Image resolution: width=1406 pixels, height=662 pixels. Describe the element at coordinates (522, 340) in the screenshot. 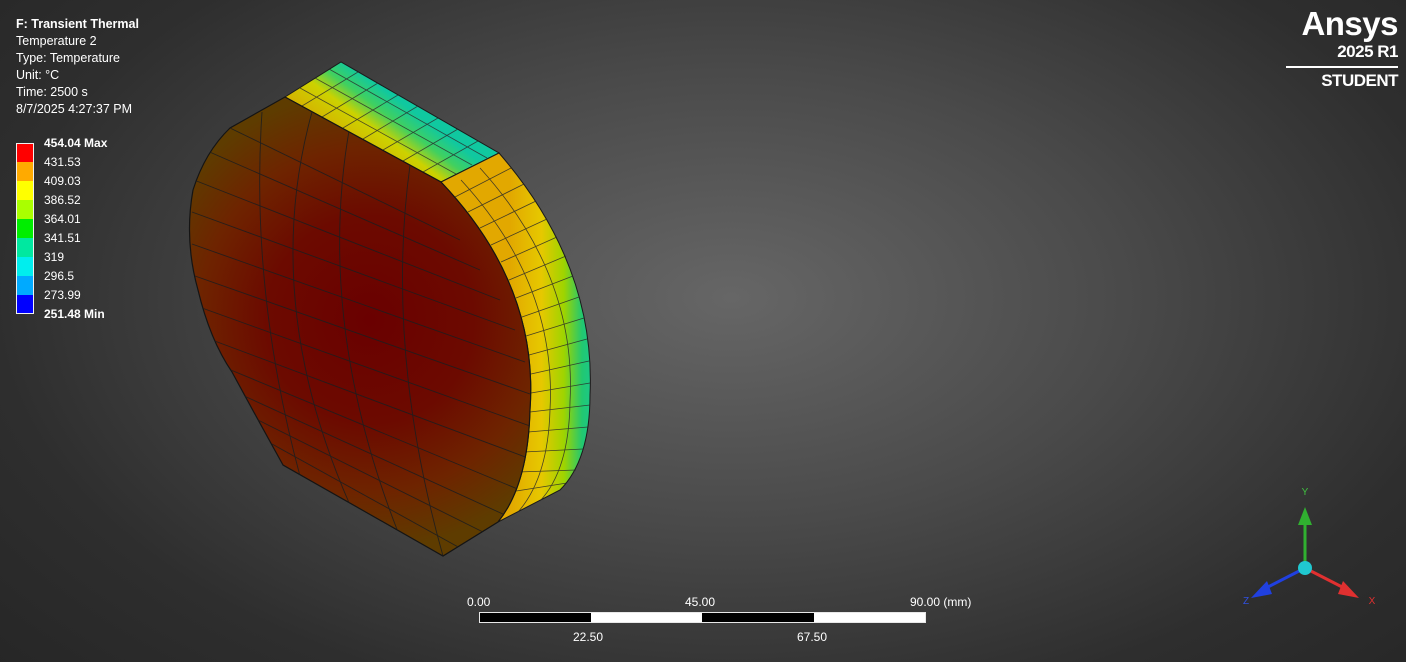

I see `rim-face-mesh` at that location.